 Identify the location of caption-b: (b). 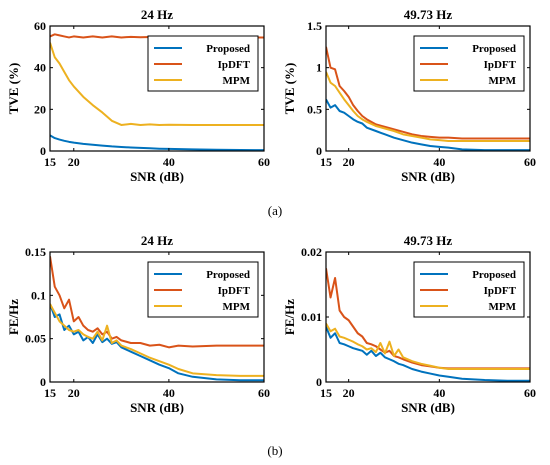
(274, 450).